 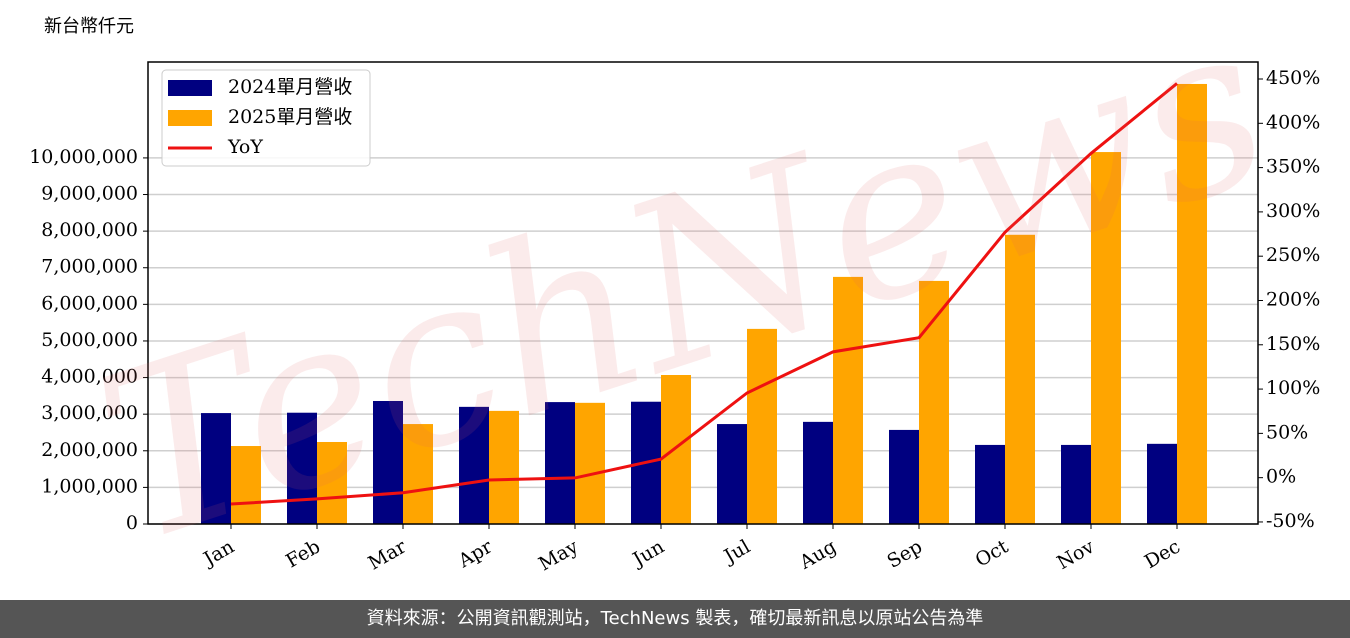 I want to click on legend-label: 2025單月營收, so click(x=290, y=117).